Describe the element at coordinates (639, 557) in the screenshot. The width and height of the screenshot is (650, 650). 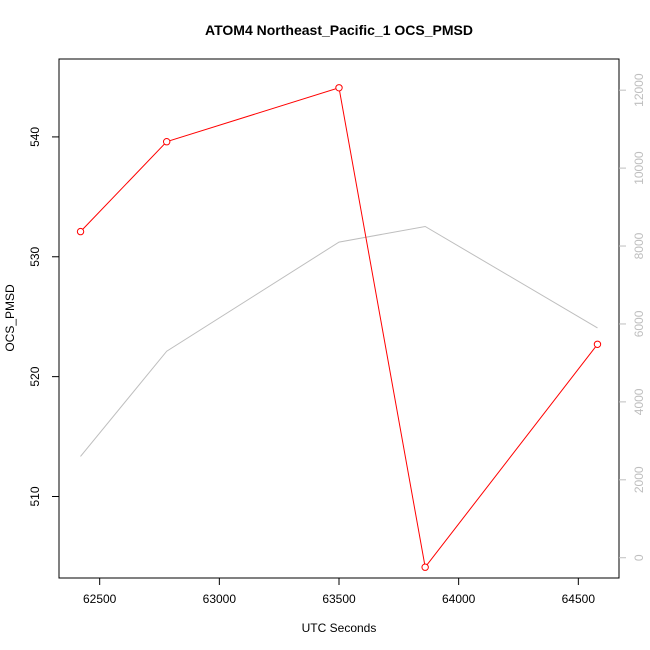
I see `right-y-tick-label: 0` at that location.